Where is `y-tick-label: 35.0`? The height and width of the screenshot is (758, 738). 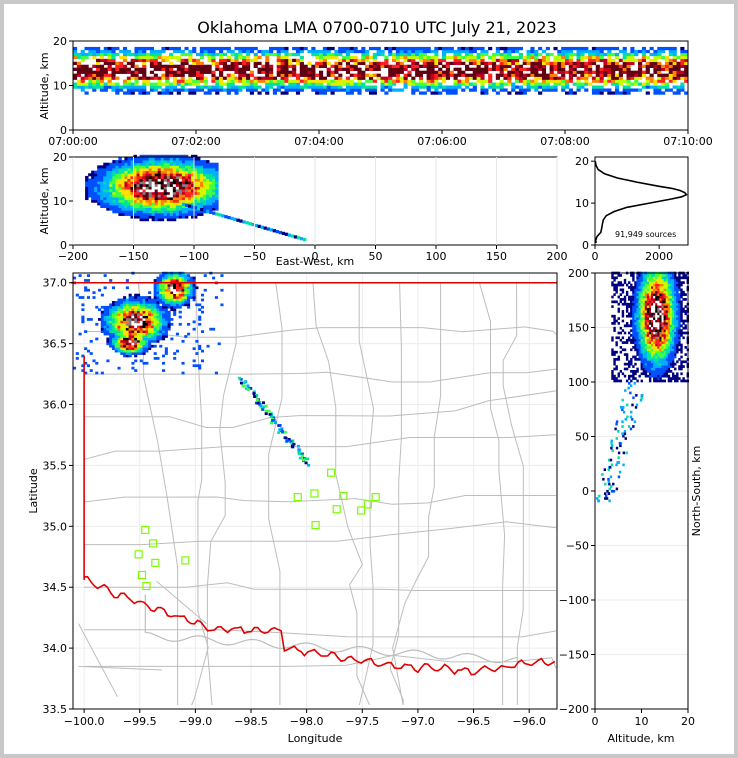
y-tick-label: 35.0 is located at coordinates (55, 526).